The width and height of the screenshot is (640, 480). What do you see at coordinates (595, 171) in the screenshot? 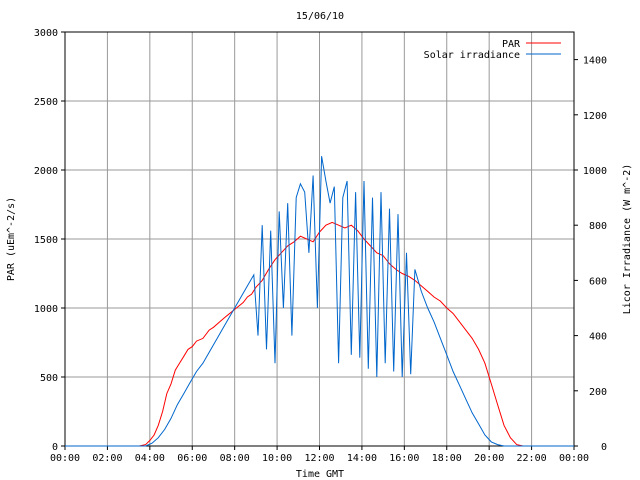
I see `y-right-tick-label: 1000` at bounding box center [595, 171].